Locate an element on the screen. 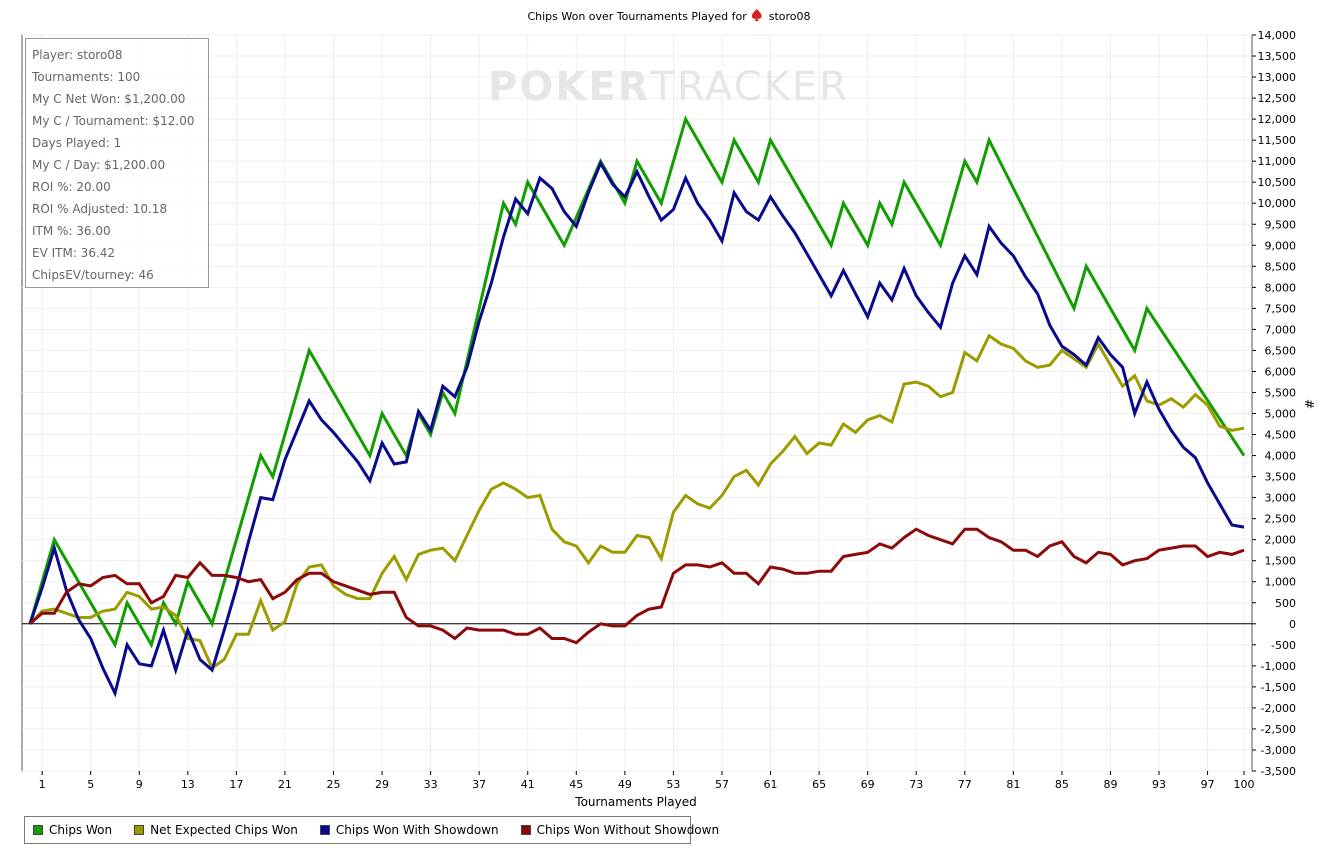 The image size is (1338, 855). y-tick-label: 2,000 is located at coordinates (1281, 540).